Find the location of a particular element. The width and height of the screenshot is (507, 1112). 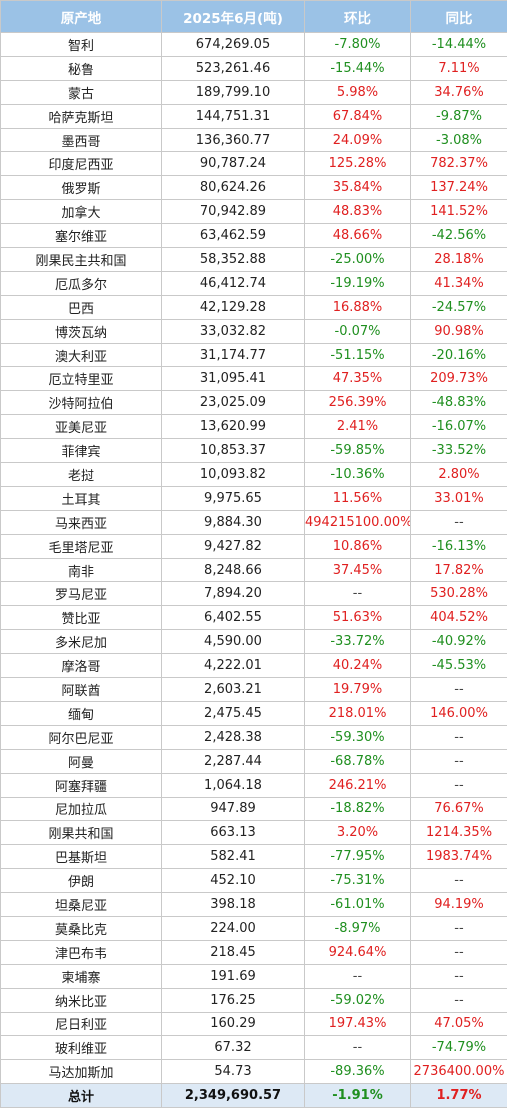

cell-origin: 尼日利亚 is located at coordinates (81, 1024).